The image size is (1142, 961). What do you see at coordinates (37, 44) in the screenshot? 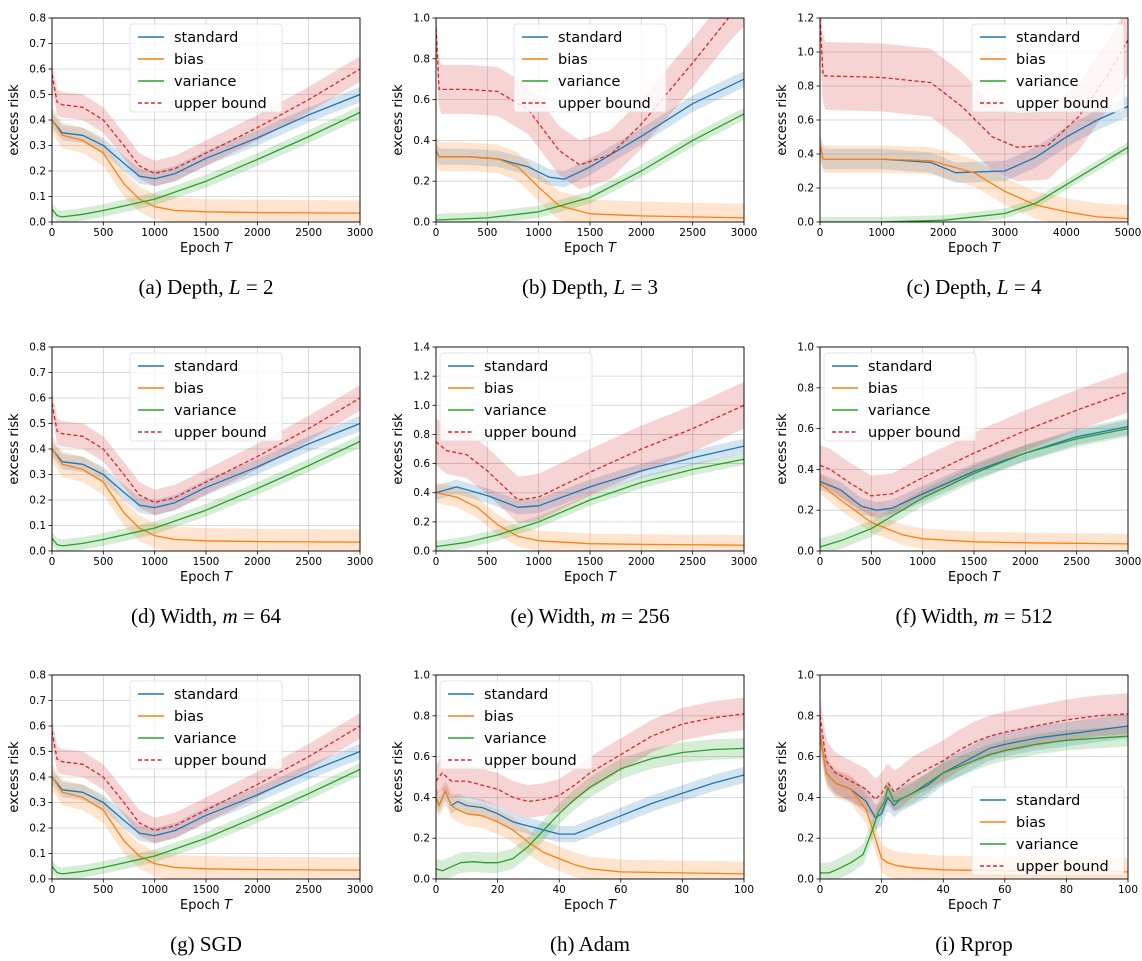
I see `y-tick-label: 0.7` at bounding box center [37, 44].